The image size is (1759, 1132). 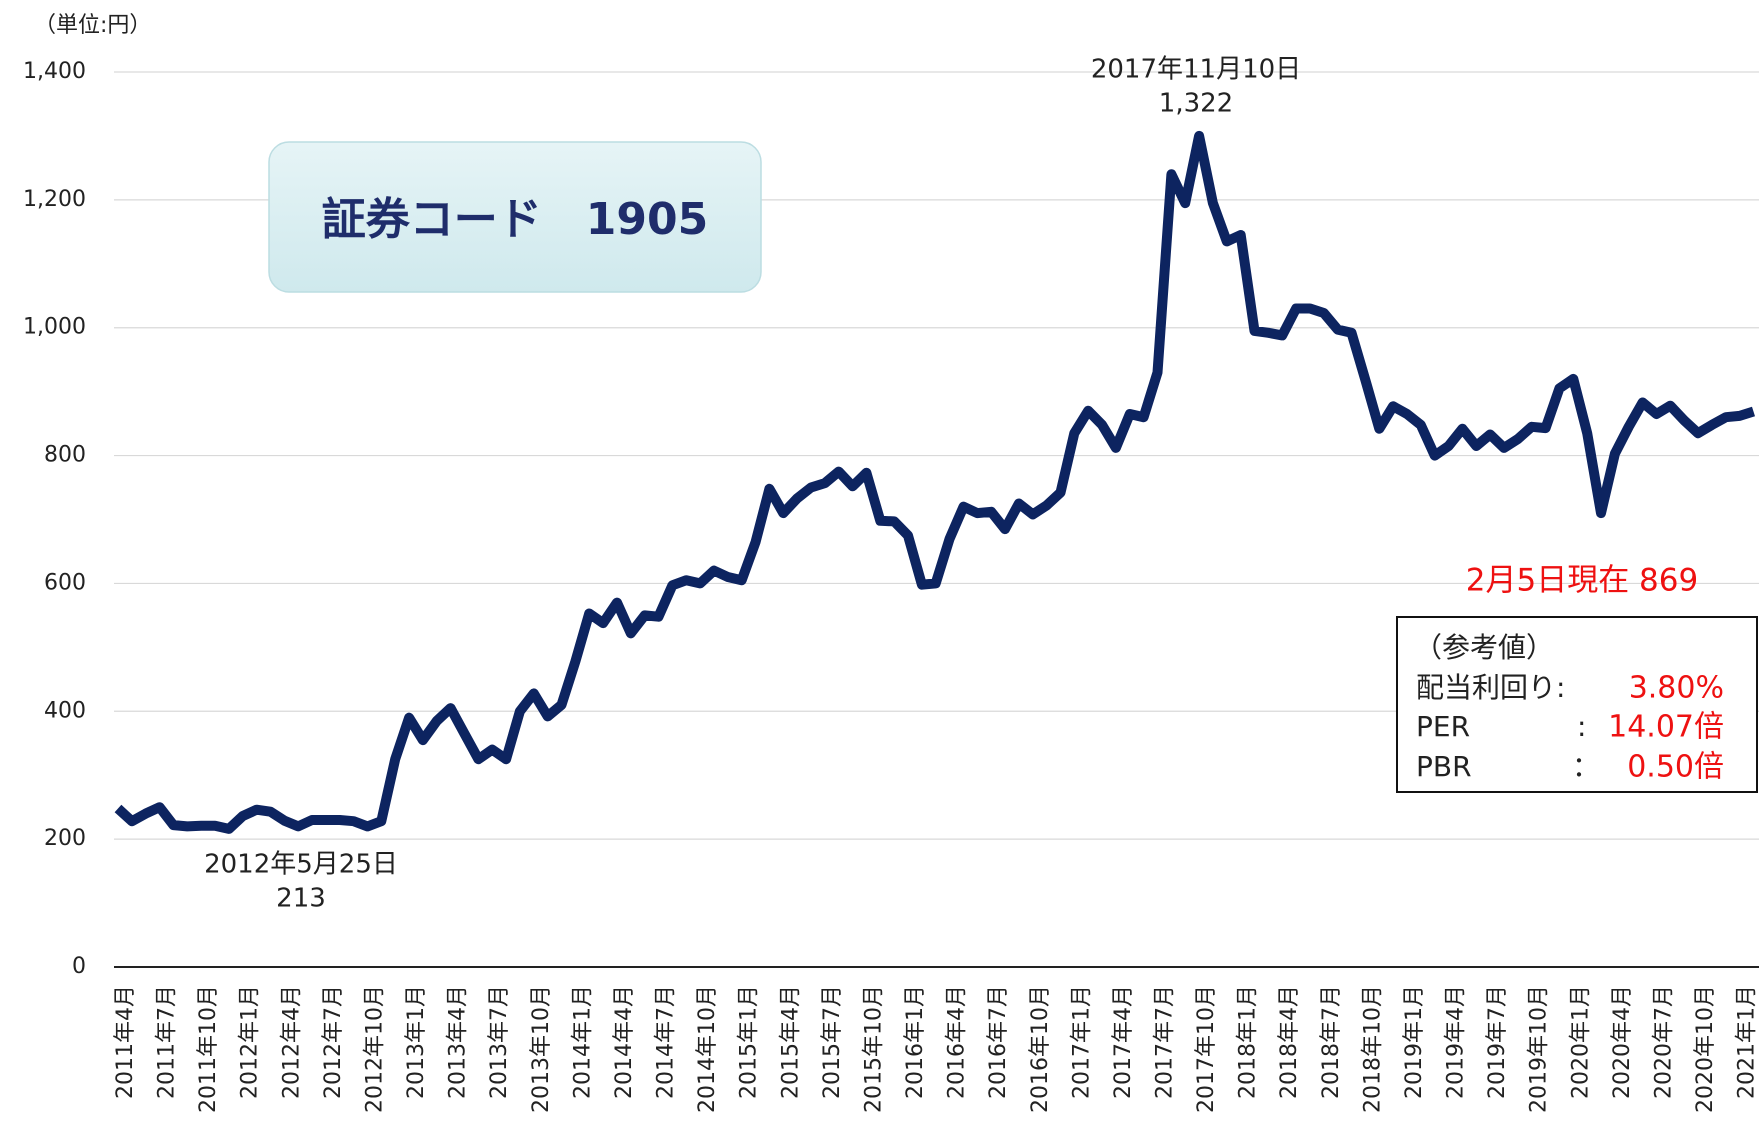 What do you see at coordinates (92, 25) in the screenshot?
I see `unit-label: （単位:円）` at bounding box center [92, 25].